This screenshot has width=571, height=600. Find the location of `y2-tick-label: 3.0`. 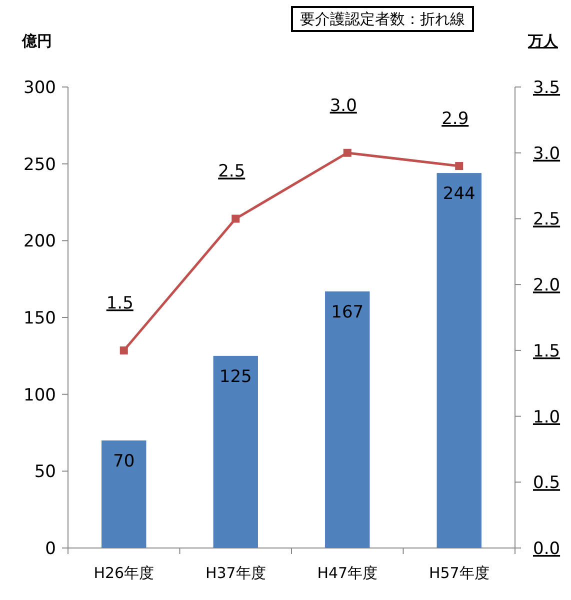

y2-tick-label: 3.0 is located at coordinates (546, 154).